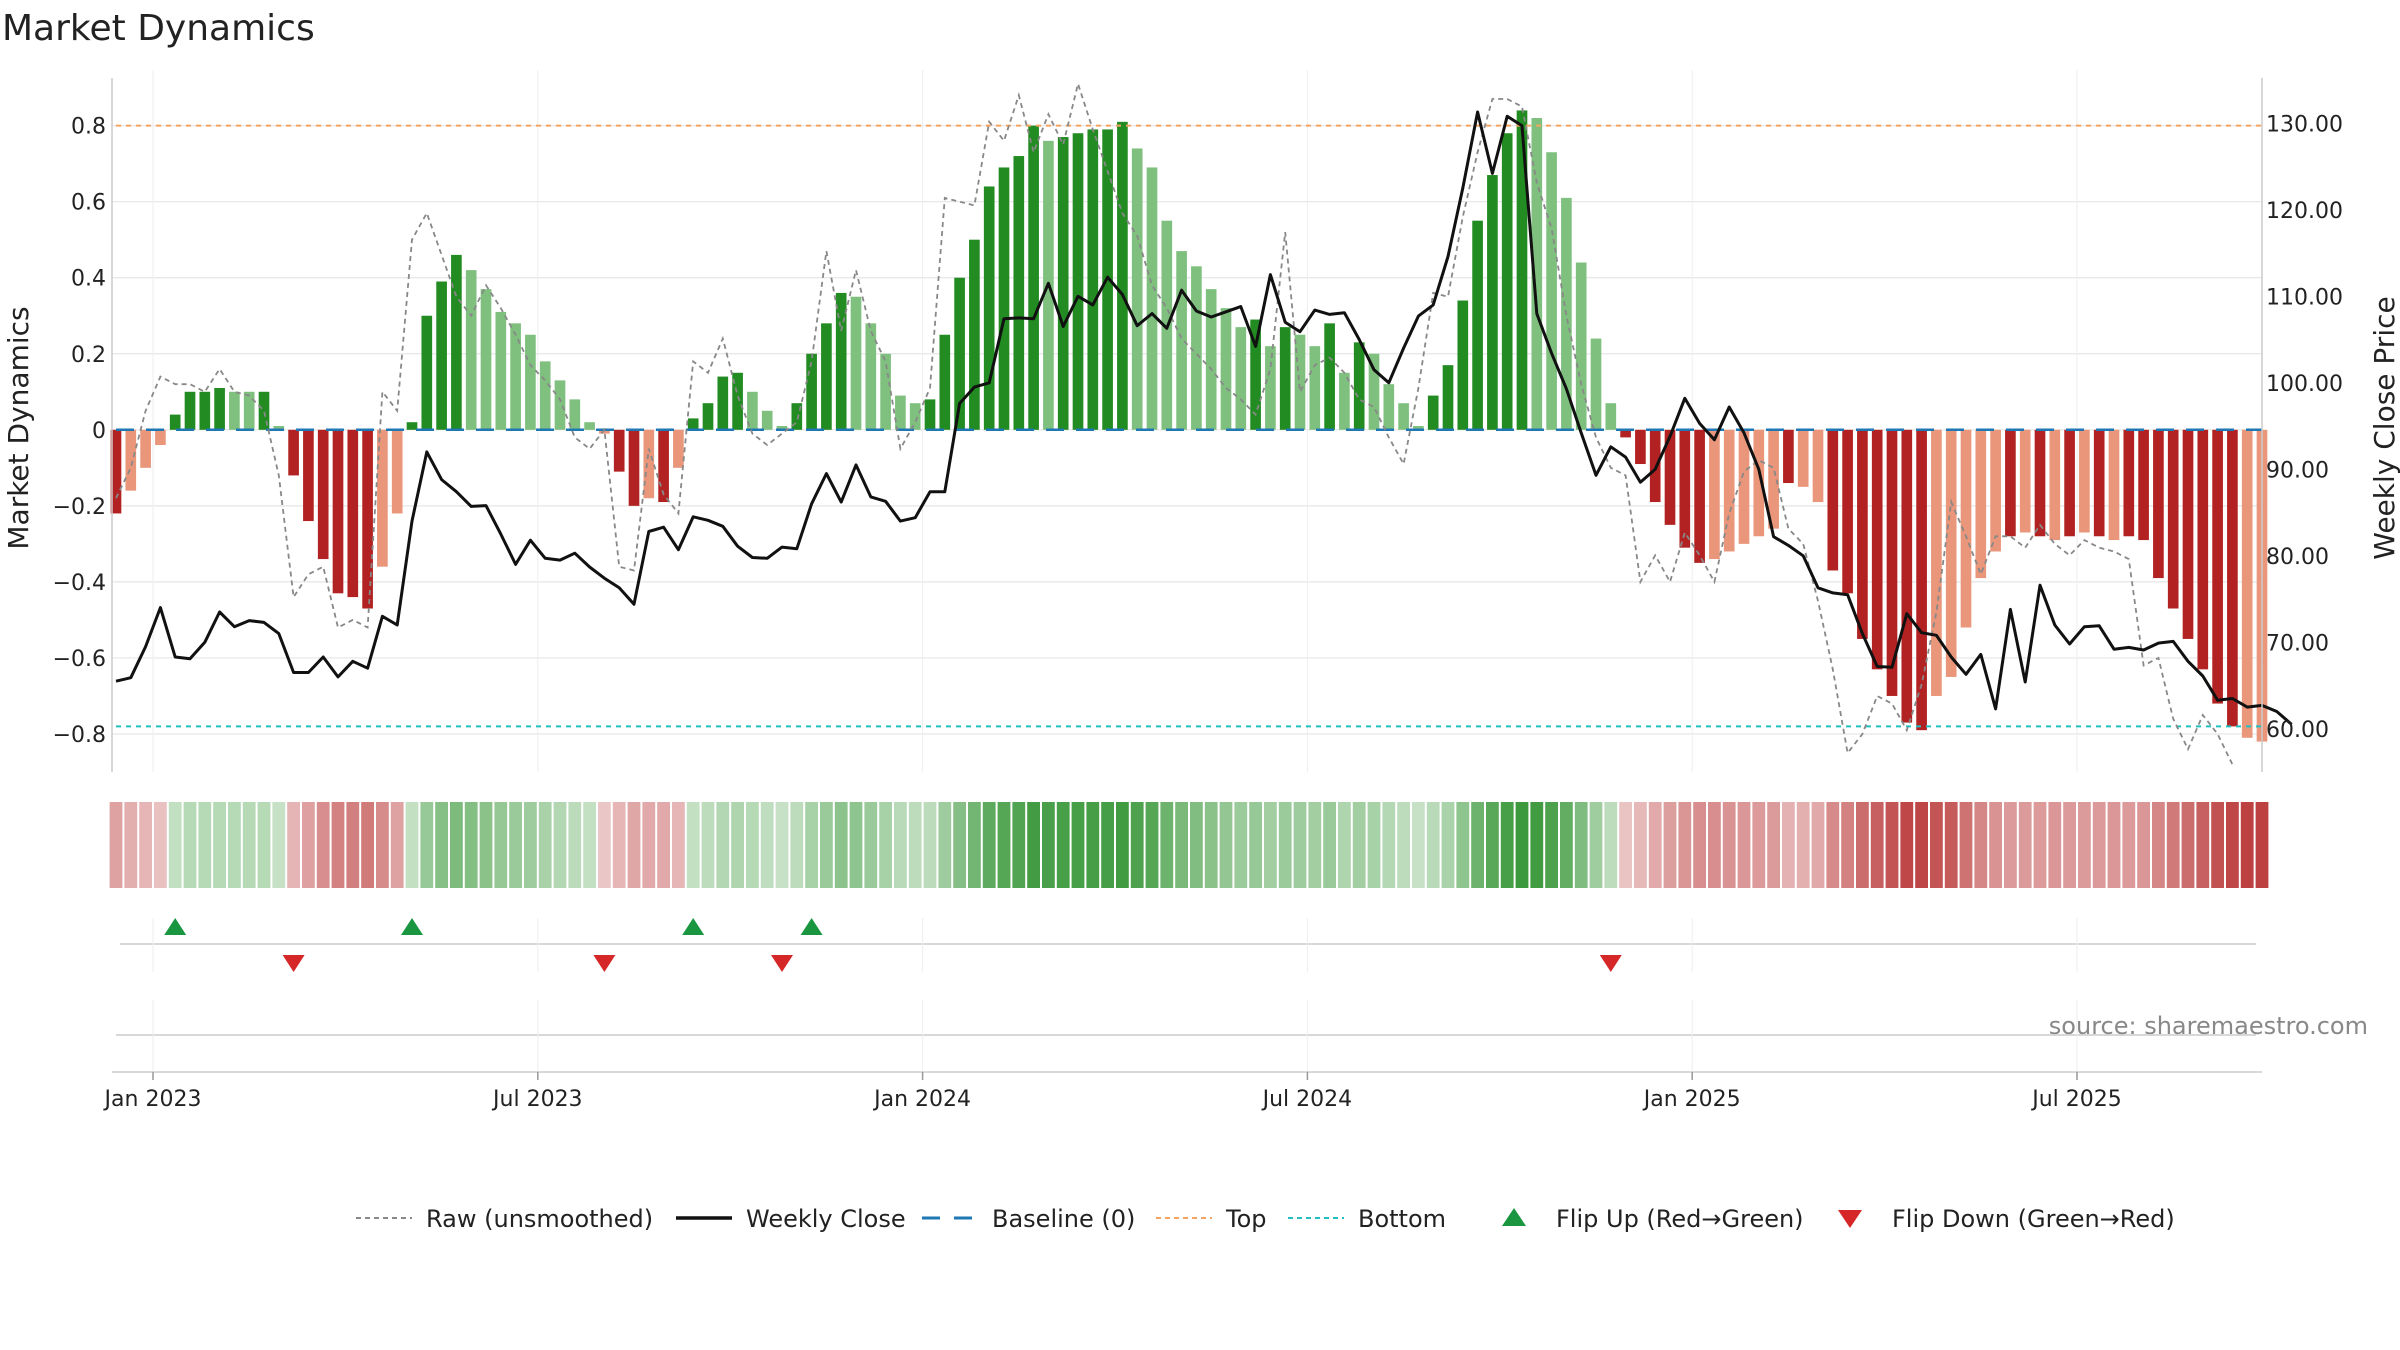 This screenshot has width=2400, height=1350. What do you see at coordinates (826, 1219) in the screenshot?
I see `legend-label: Weekly Close` at bounding box center [826, 1219].